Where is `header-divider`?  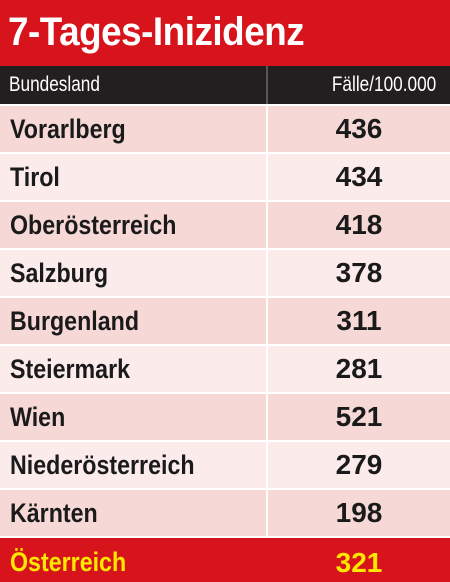
header-divider is located at coordinates (267, 85).